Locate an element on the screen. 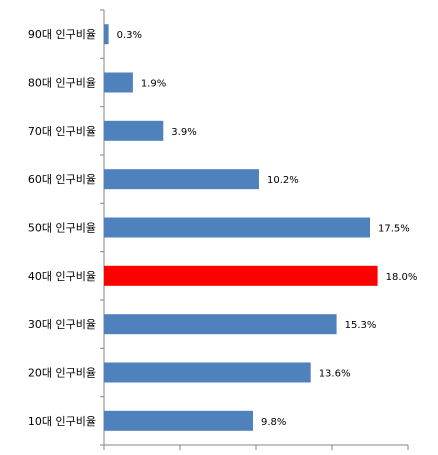 The image size is (438, 455). category-label: 50대 인구비율 is located at coordinates (62, 228).